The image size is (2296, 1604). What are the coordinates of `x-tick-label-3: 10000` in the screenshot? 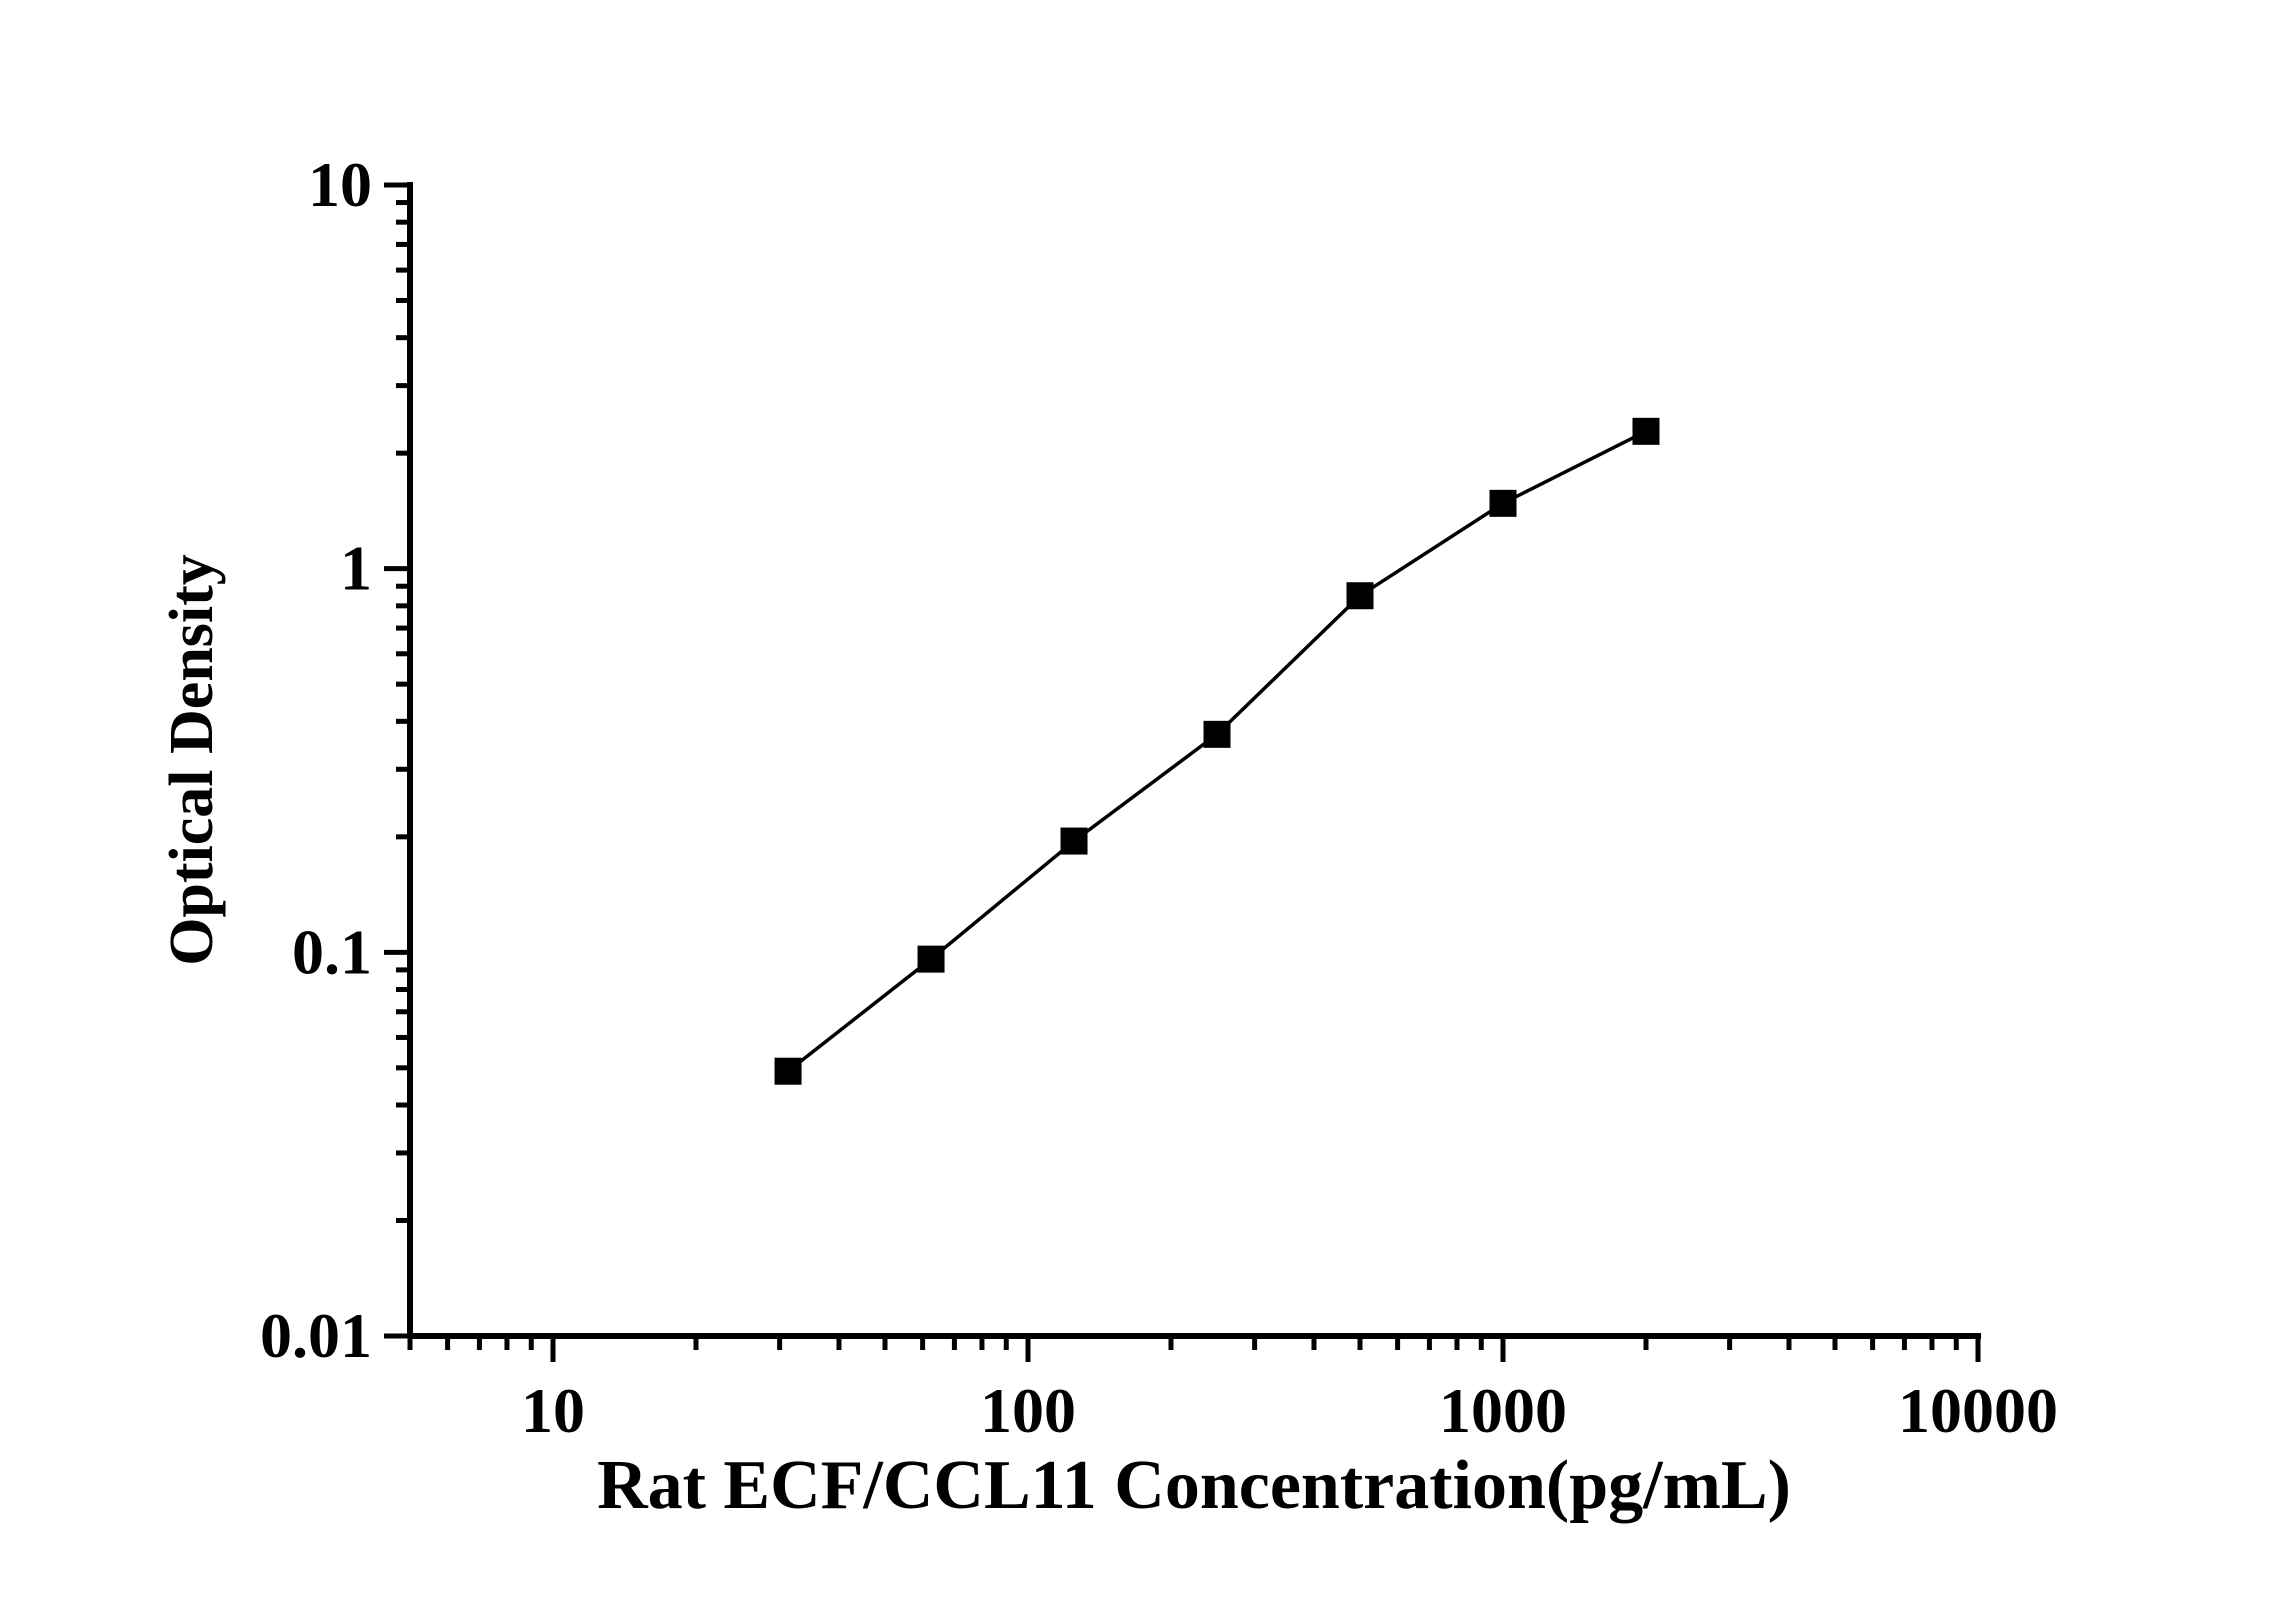 It's located at (1978, 1410).